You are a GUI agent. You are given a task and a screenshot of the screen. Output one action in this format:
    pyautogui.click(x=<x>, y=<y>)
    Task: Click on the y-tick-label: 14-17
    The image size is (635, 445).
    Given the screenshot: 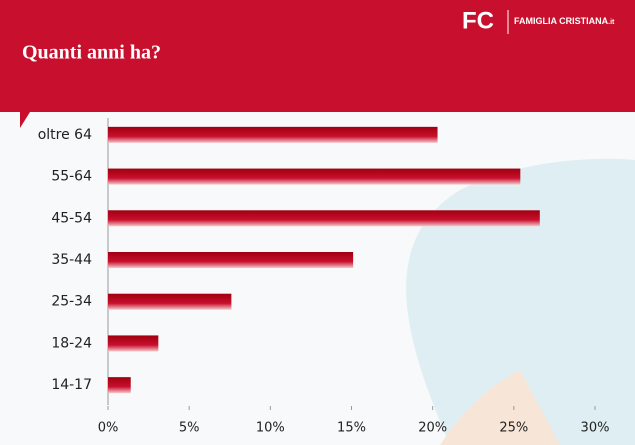 What is the action you would take?
    pyautogui.click(x=71, y=385)
    